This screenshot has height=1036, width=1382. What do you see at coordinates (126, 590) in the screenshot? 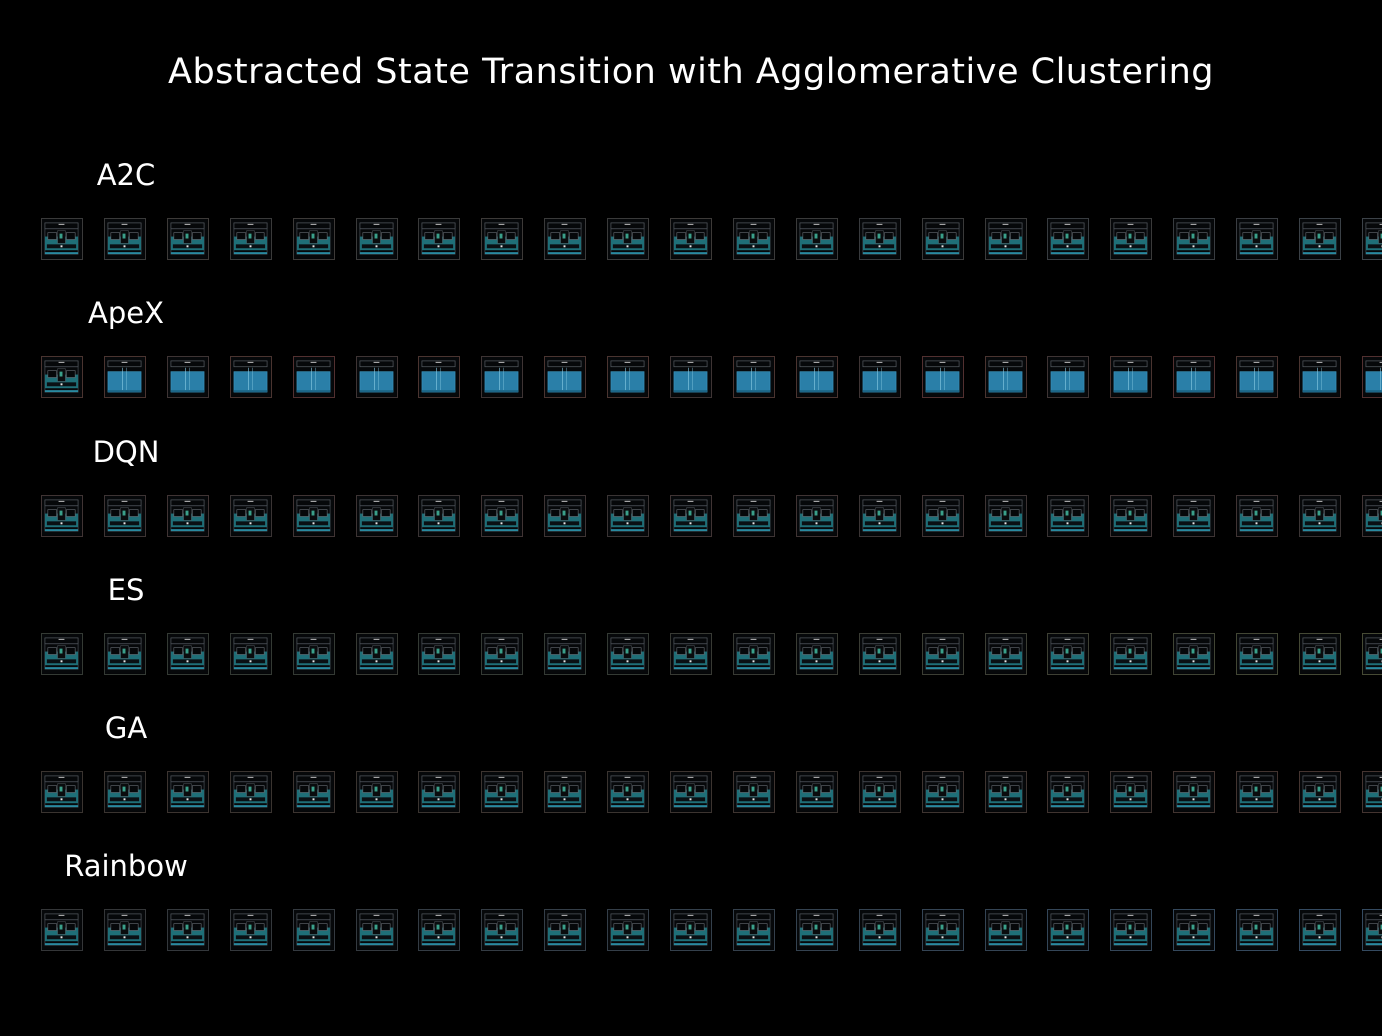
I see `row-label: ES` at bounding box center [126, 590].